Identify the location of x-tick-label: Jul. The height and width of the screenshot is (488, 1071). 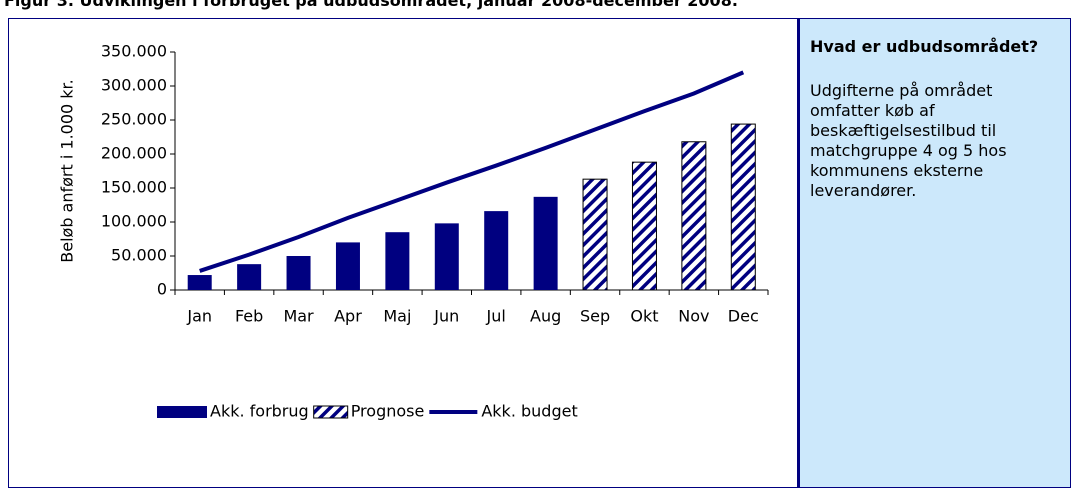
(496, 316).